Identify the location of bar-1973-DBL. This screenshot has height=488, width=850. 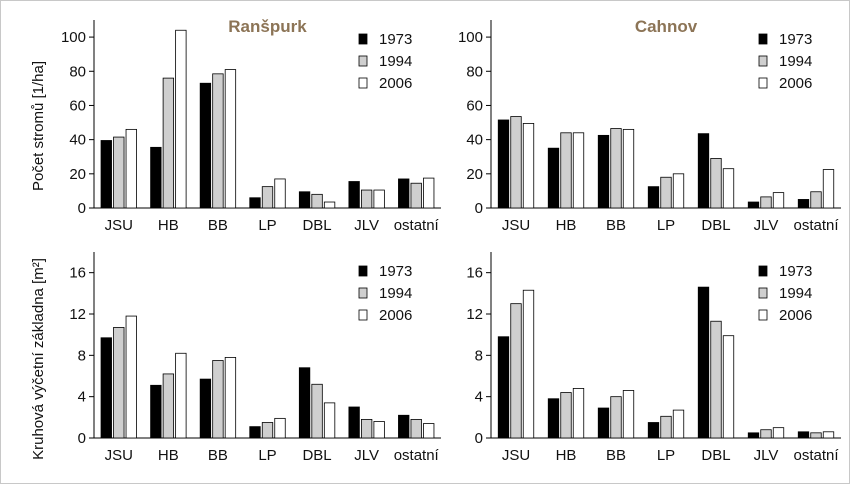
(703, 171).